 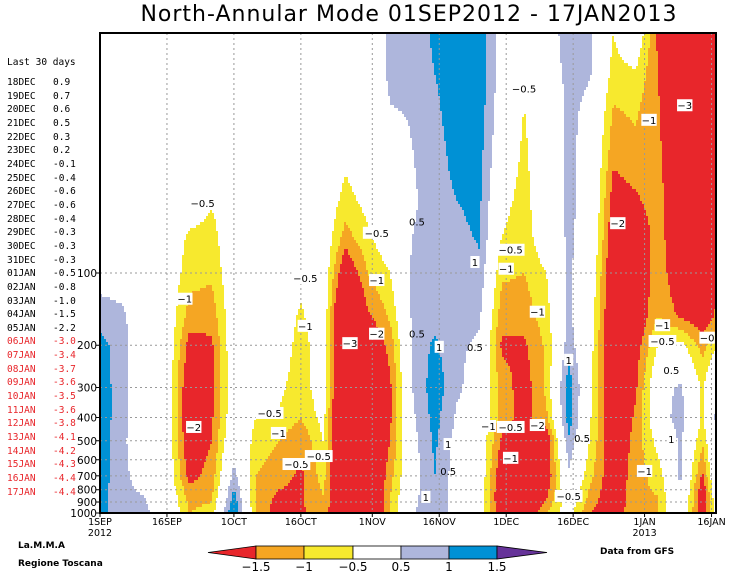 What do you see at coordinates (87, 442) in the screenshot?
I see `y-tick-label: 500` at bounding box center [87, 442].